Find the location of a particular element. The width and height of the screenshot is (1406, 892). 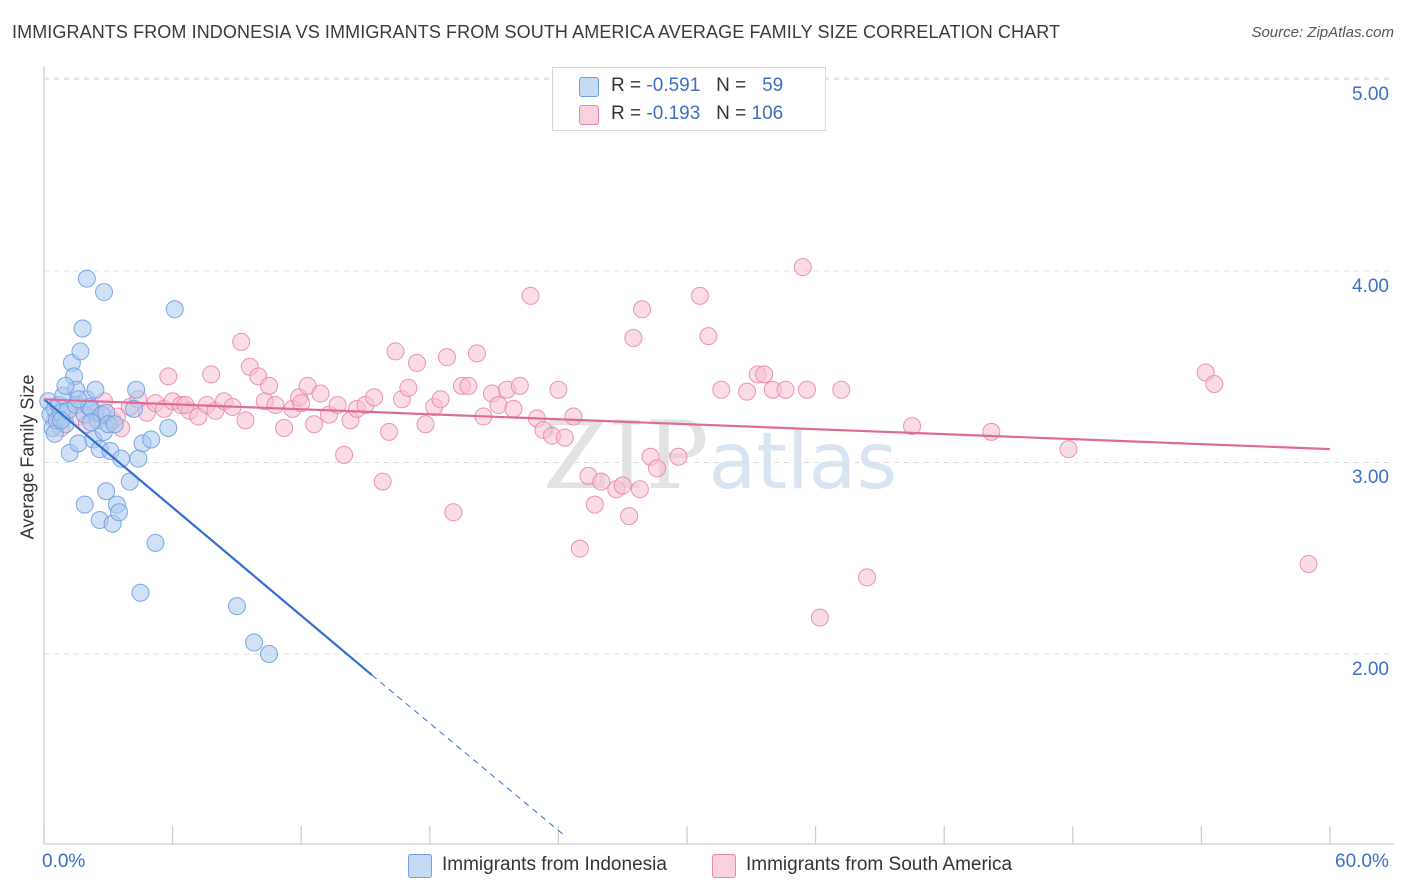

legend-swatch-south-america is located at coordinates (724, 866).